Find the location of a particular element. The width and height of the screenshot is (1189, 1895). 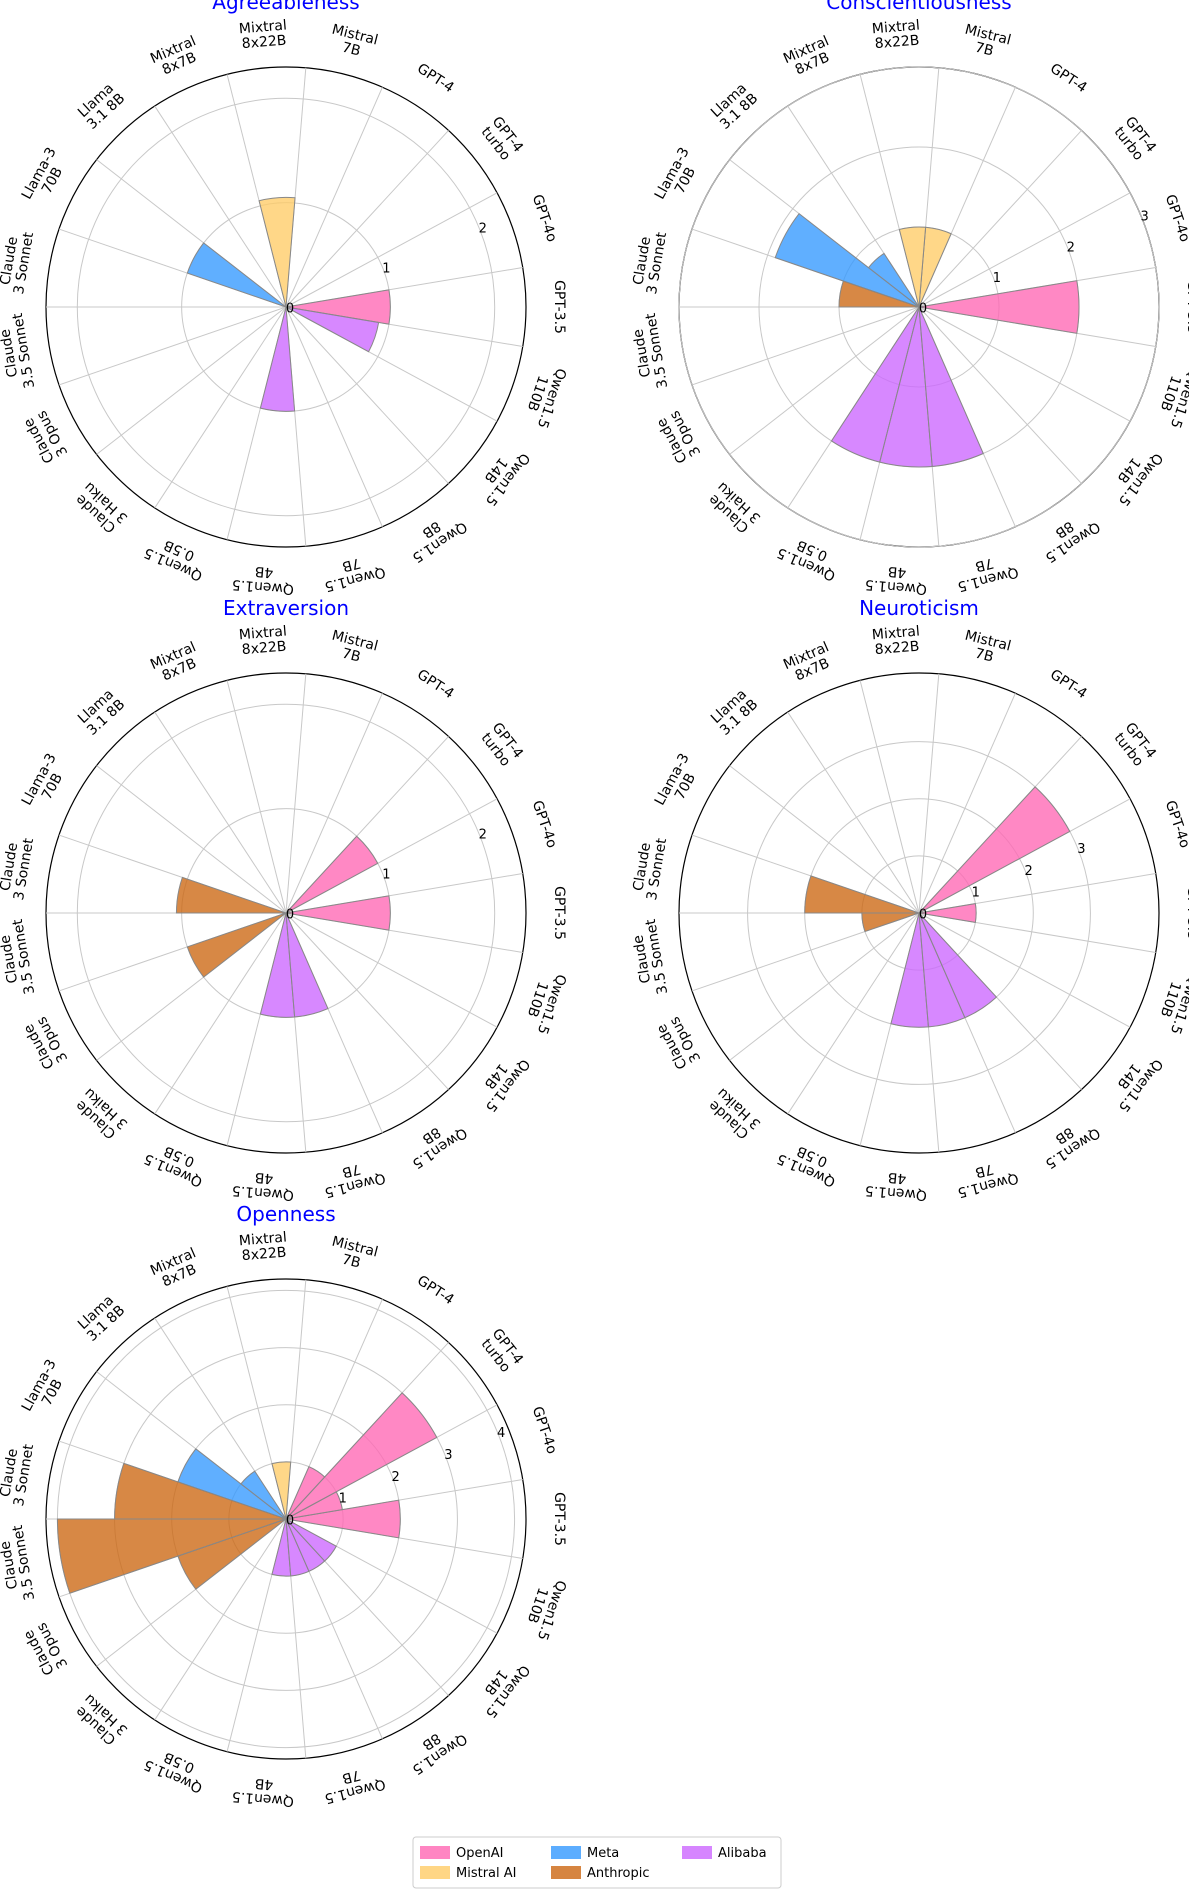

legend: OpenAI Mistral AI Meta Anthropic Alibaba is located at coordinates (597, 1862).